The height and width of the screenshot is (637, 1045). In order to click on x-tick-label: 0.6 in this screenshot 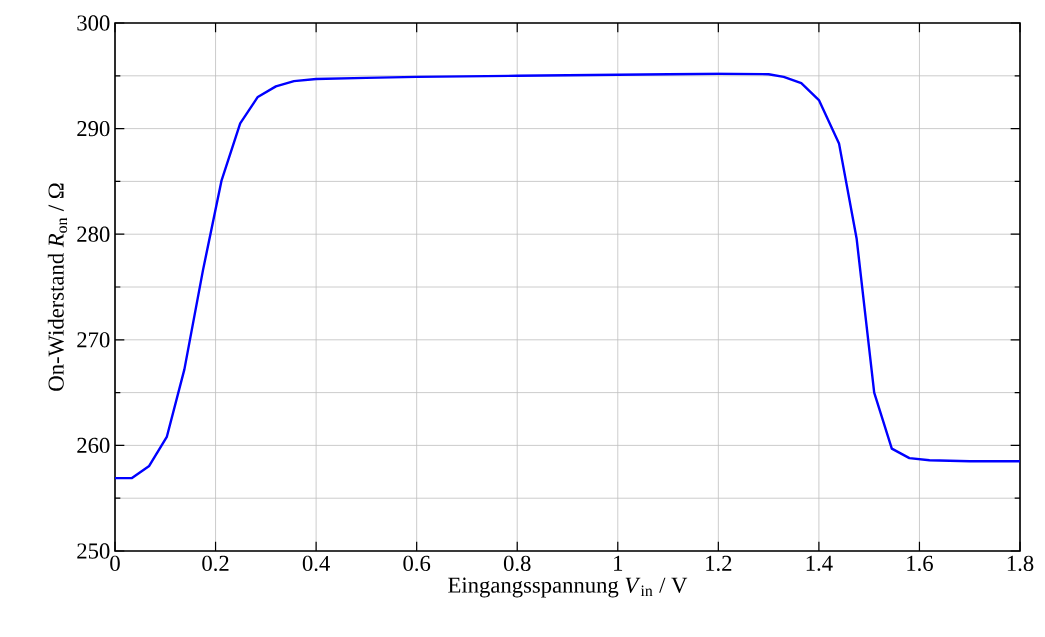, I will do `click(417, 563)`.